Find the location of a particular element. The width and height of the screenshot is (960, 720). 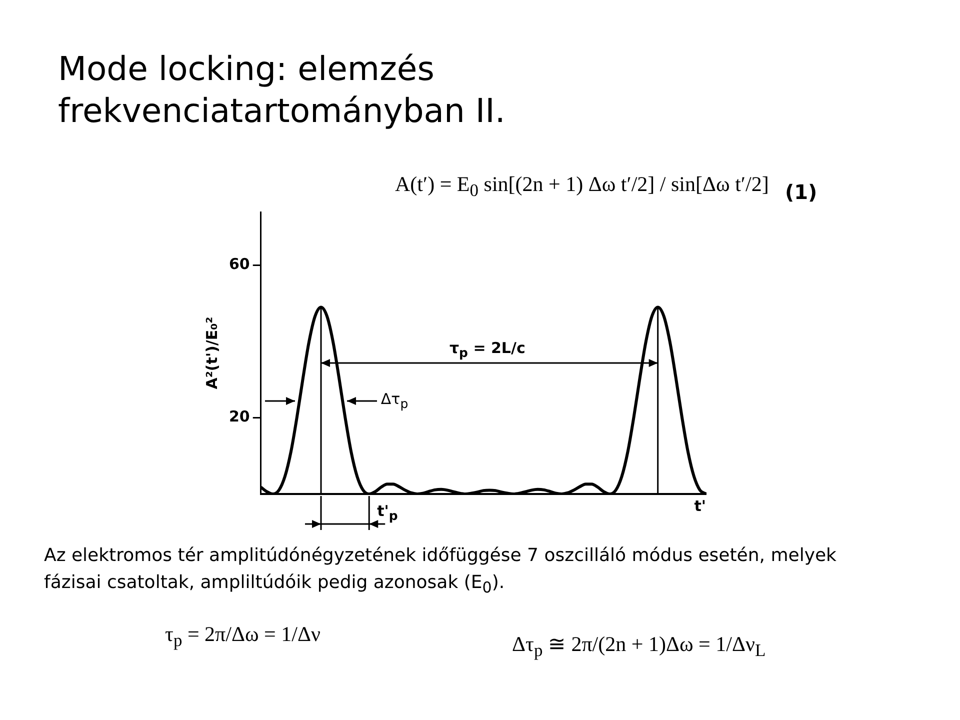

text: τ$_{p}$ = 2π/Δω = 1/Δν is located at coordinates (242, 637).